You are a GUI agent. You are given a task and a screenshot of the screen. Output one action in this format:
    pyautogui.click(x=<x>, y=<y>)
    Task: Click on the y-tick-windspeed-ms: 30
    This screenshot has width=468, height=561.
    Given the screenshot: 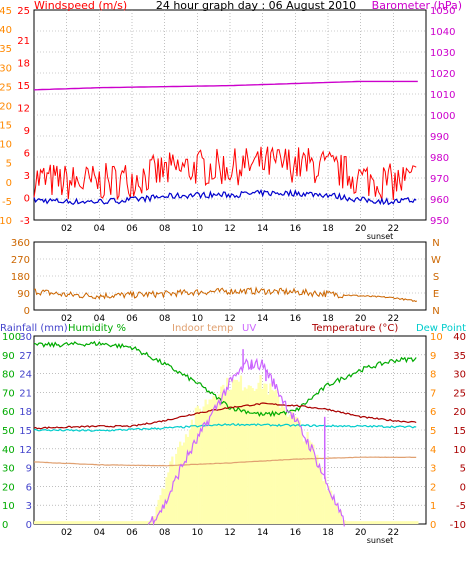 What is the action you would take?
    pyautogui.click(x=6, y=68)
    